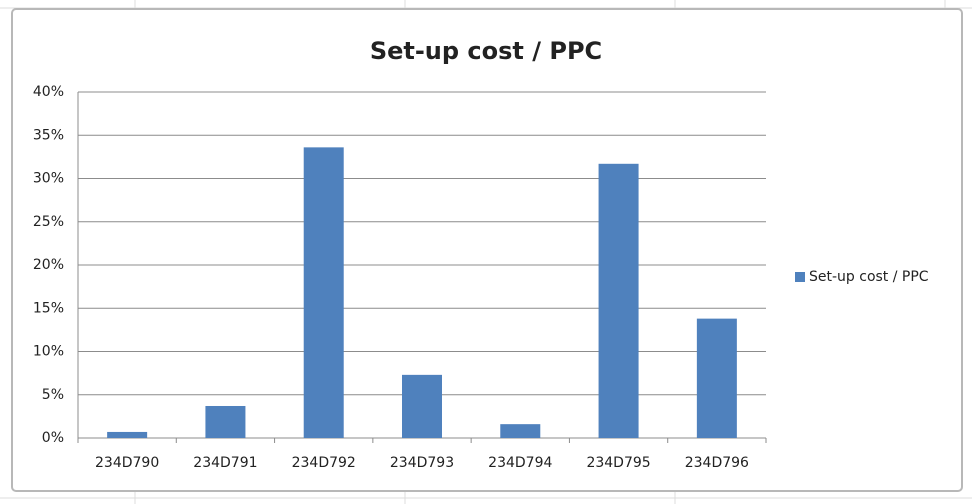 This screenshot has height=504, width=972. What do you see at coordinates (48, 222) in the screenshot?
I see `y-tick-label: 25%` at bounding box center [48, 222].